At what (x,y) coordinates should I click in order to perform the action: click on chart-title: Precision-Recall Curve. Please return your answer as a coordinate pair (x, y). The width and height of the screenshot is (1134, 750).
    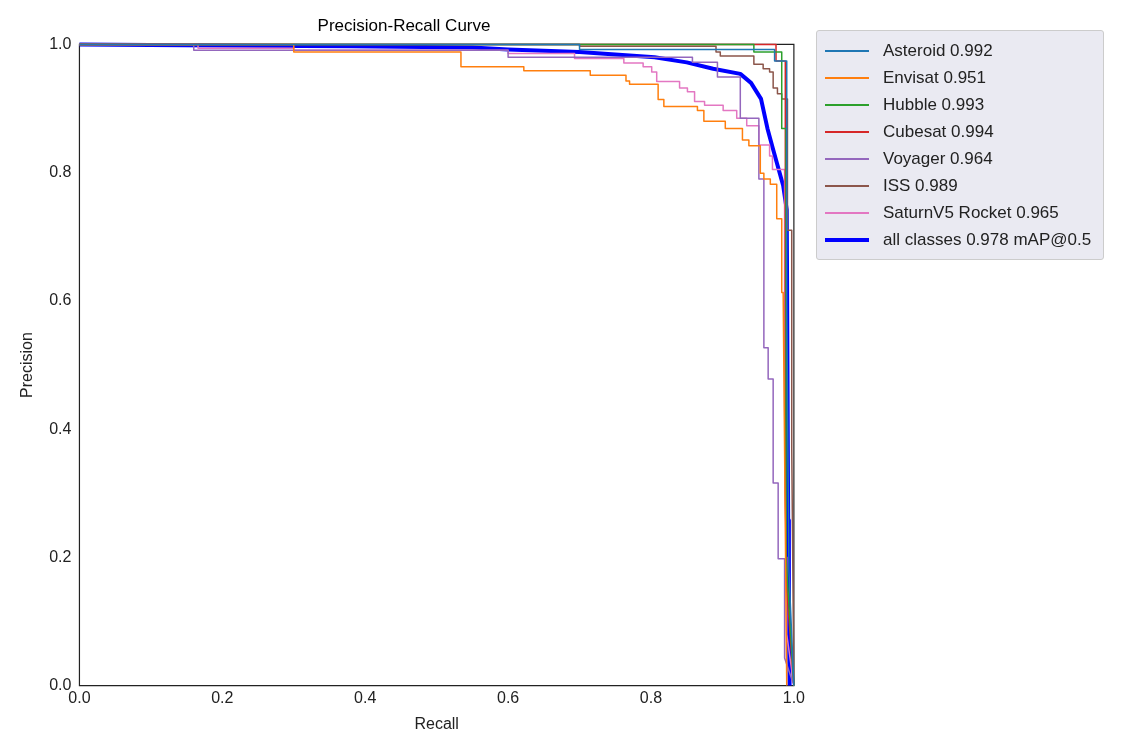
    Looking at the image, I should click on (404, 25).